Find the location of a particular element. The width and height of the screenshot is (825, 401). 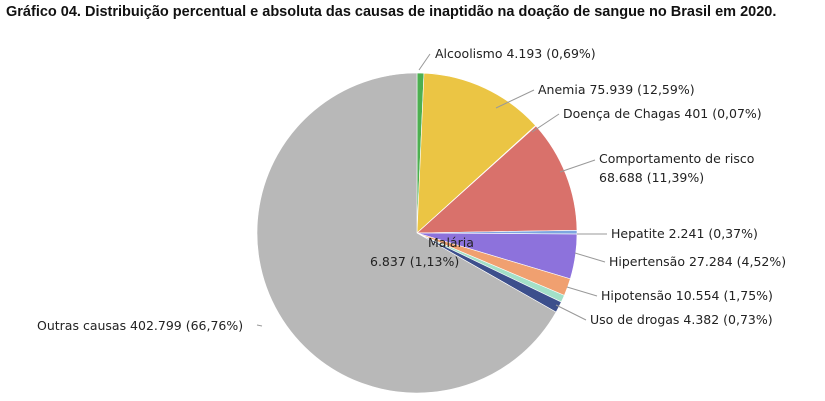

data-label-malária: Malária 6.837 (1,13%) is located at coordinates (422, 252).